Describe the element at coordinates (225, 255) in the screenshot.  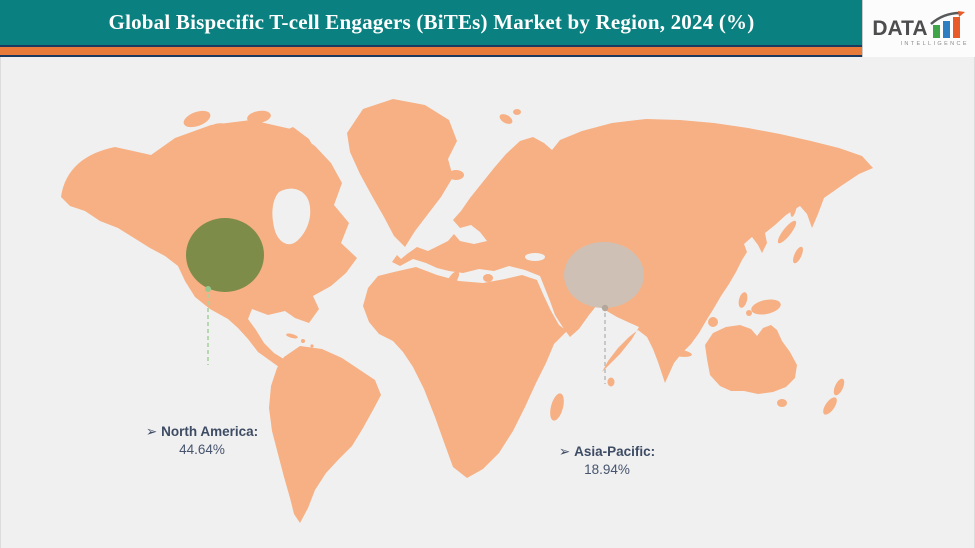
I see `bubble-north-america` at that location.